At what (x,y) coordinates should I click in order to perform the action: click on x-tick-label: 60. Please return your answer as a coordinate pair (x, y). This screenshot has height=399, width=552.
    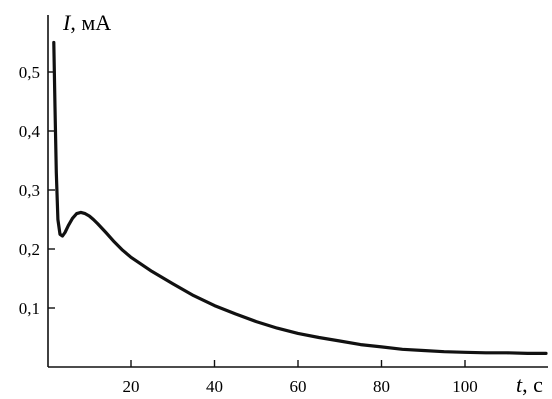
    Looking at the image, I should click on (298, 386).